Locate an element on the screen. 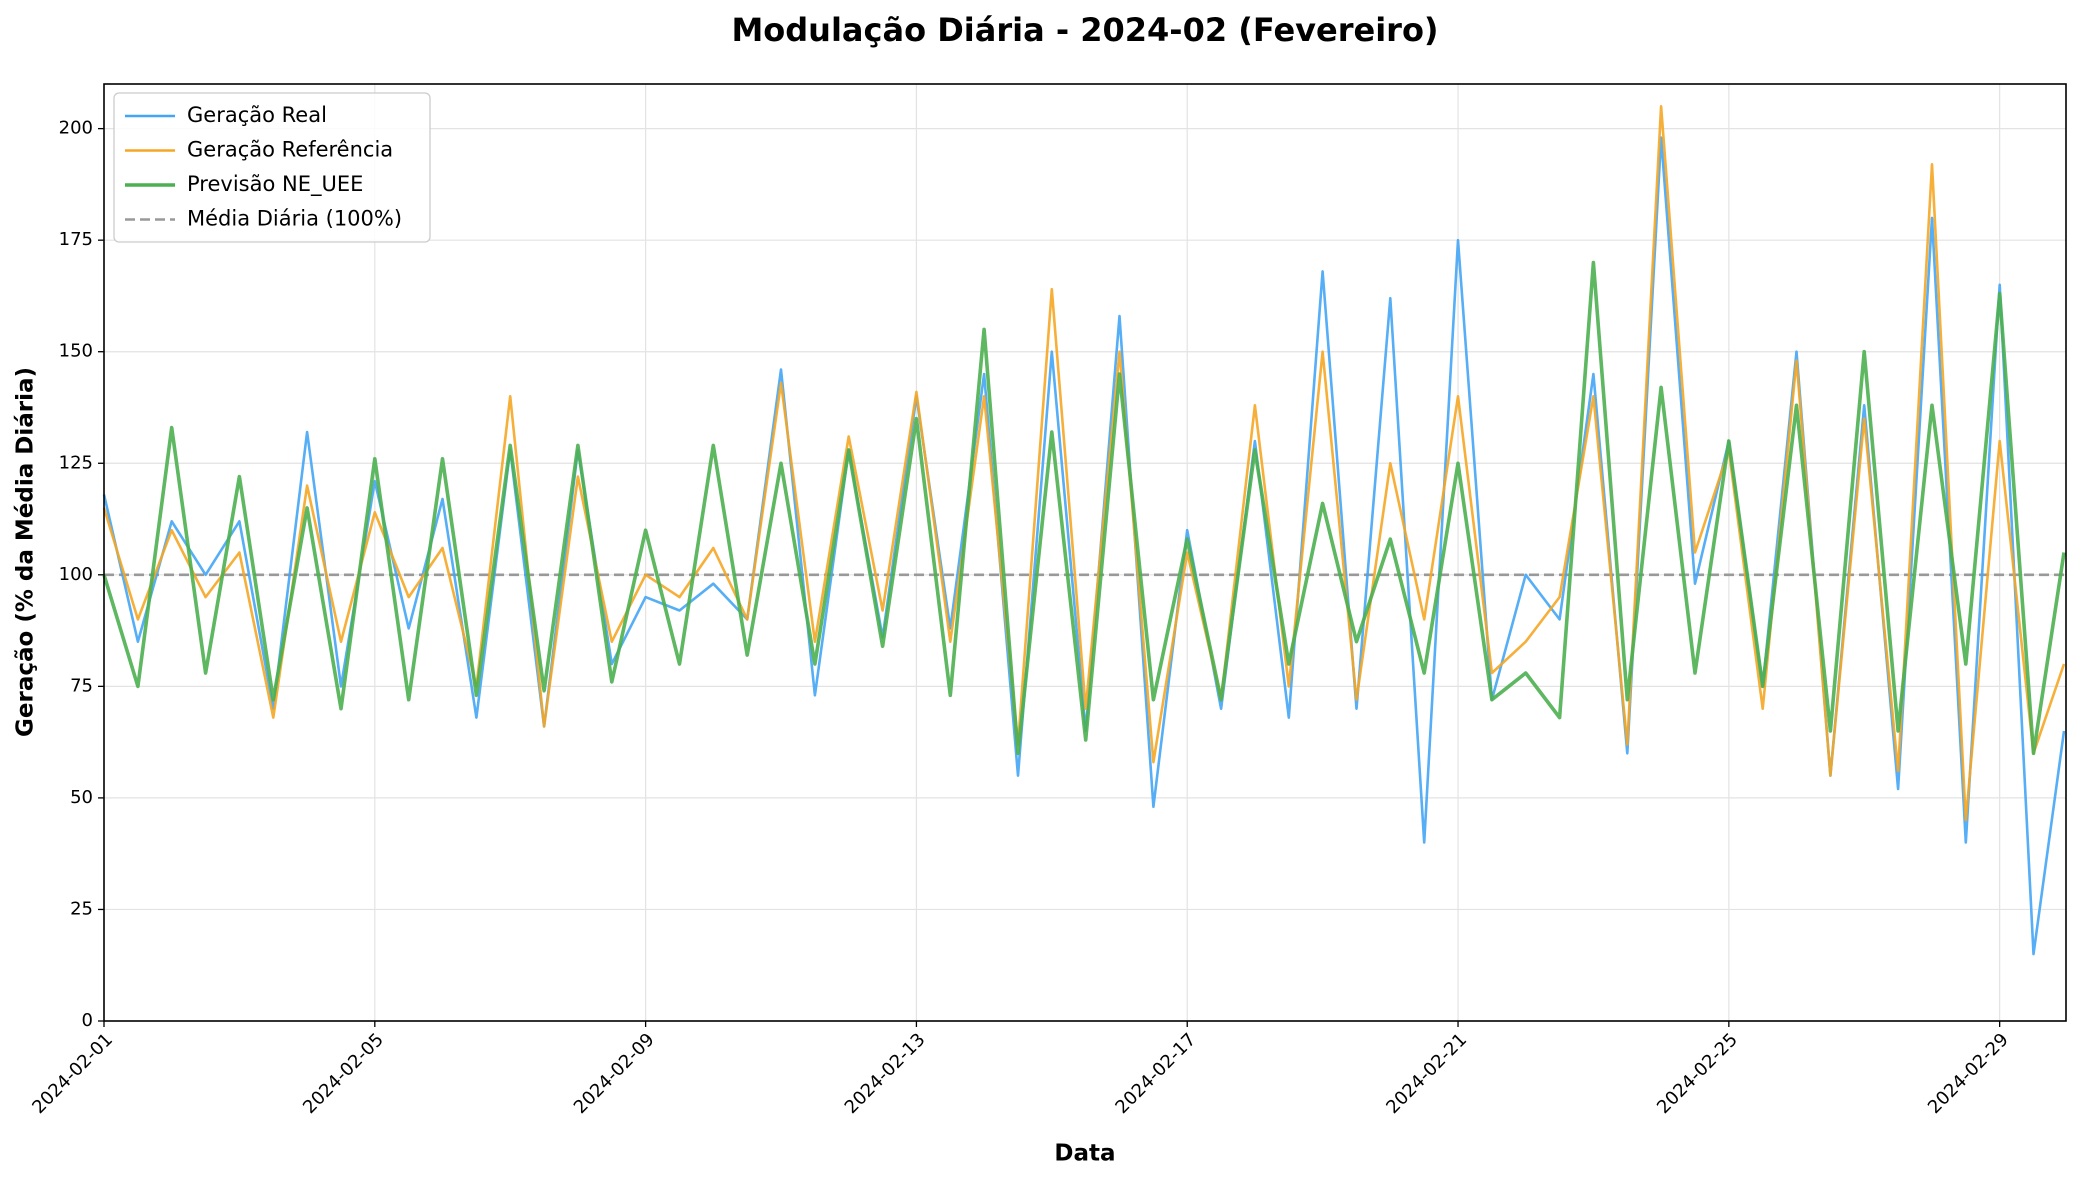  y-tick-label: 100 is located at coordinates (76, 574).